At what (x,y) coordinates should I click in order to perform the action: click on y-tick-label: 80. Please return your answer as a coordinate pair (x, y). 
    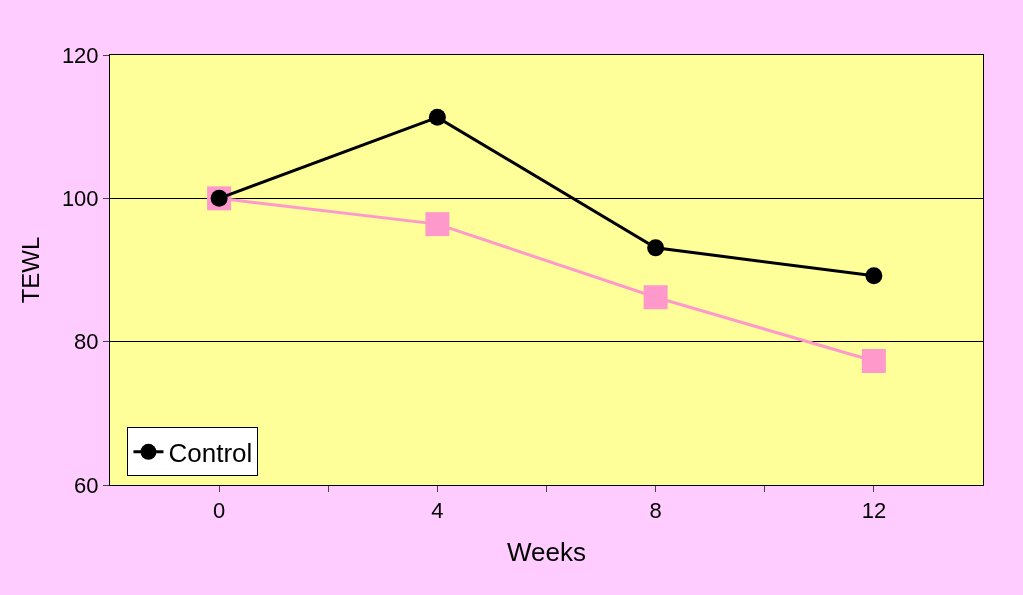
    Looking at the image, I should click on (86, 342).